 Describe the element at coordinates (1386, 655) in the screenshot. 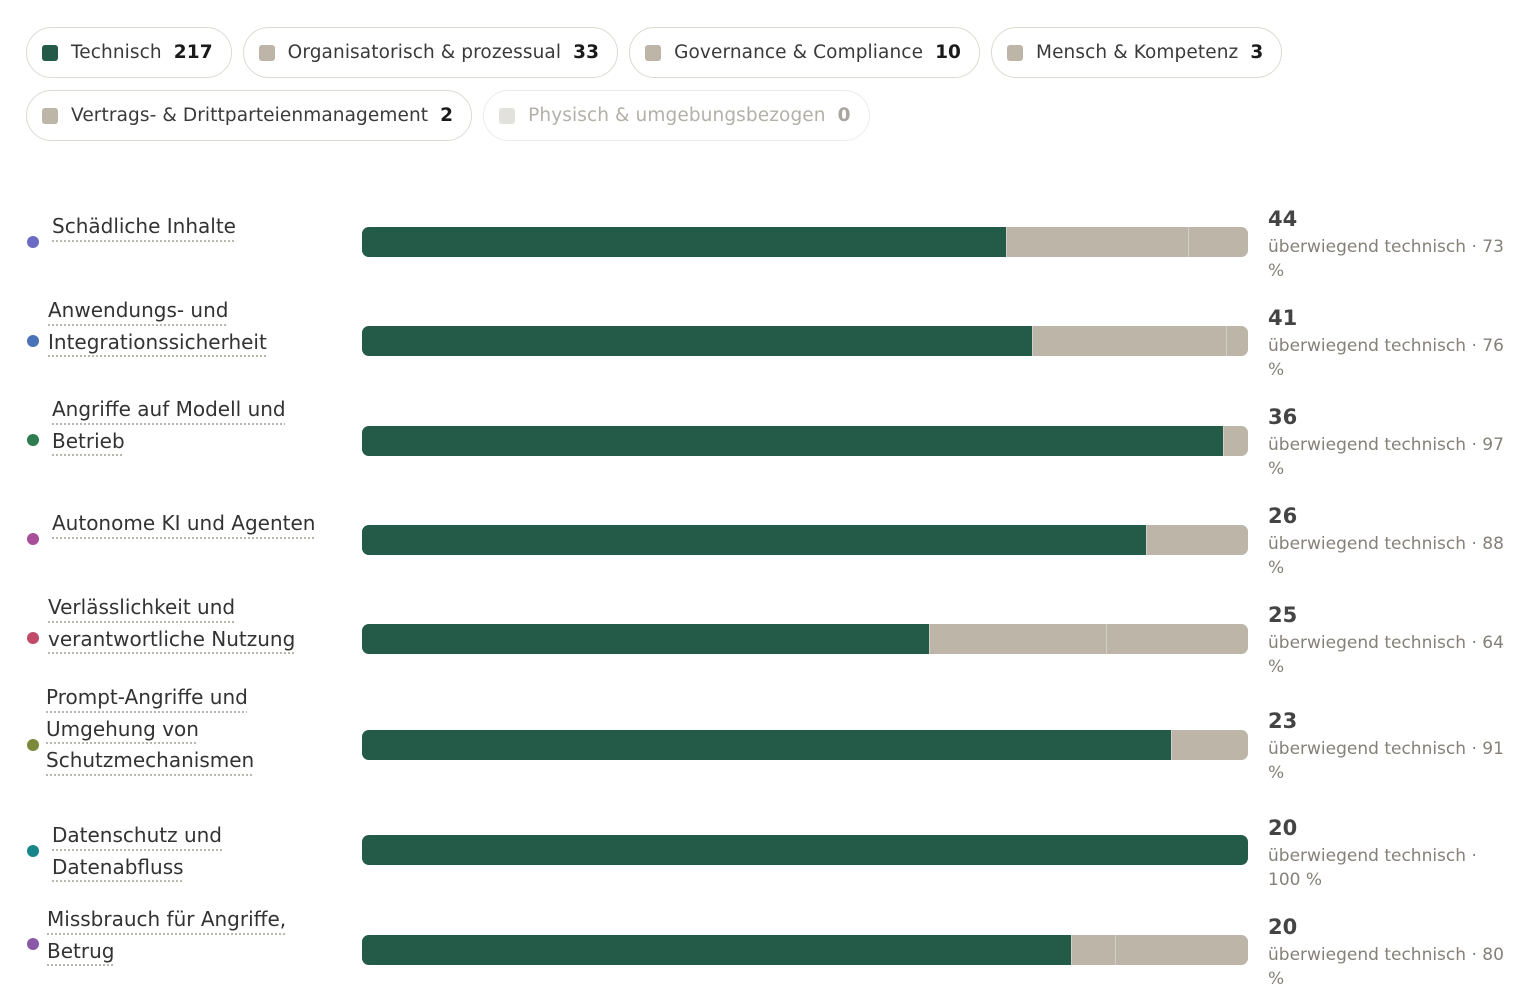

I see `row-description: überwiegend technisch · 64 %` at that location.